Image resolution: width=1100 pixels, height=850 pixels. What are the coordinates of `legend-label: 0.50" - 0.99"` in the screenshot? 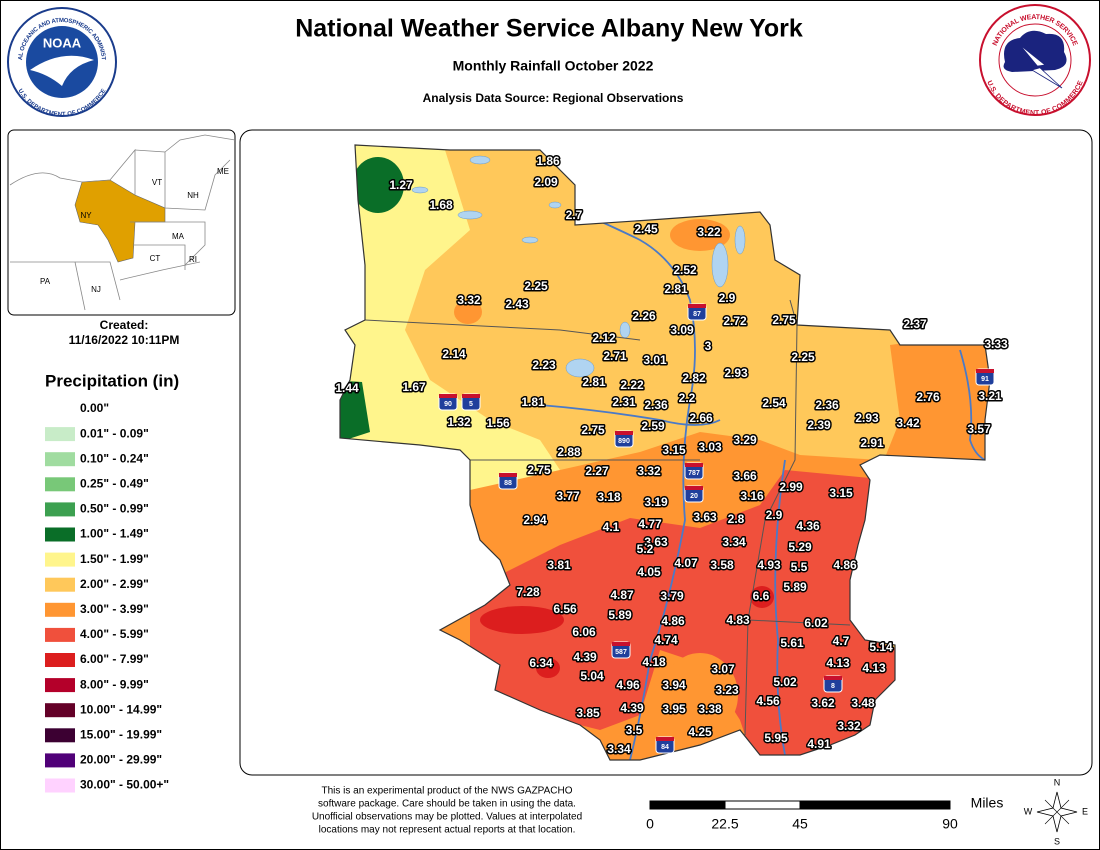 It's located at (114, 509).